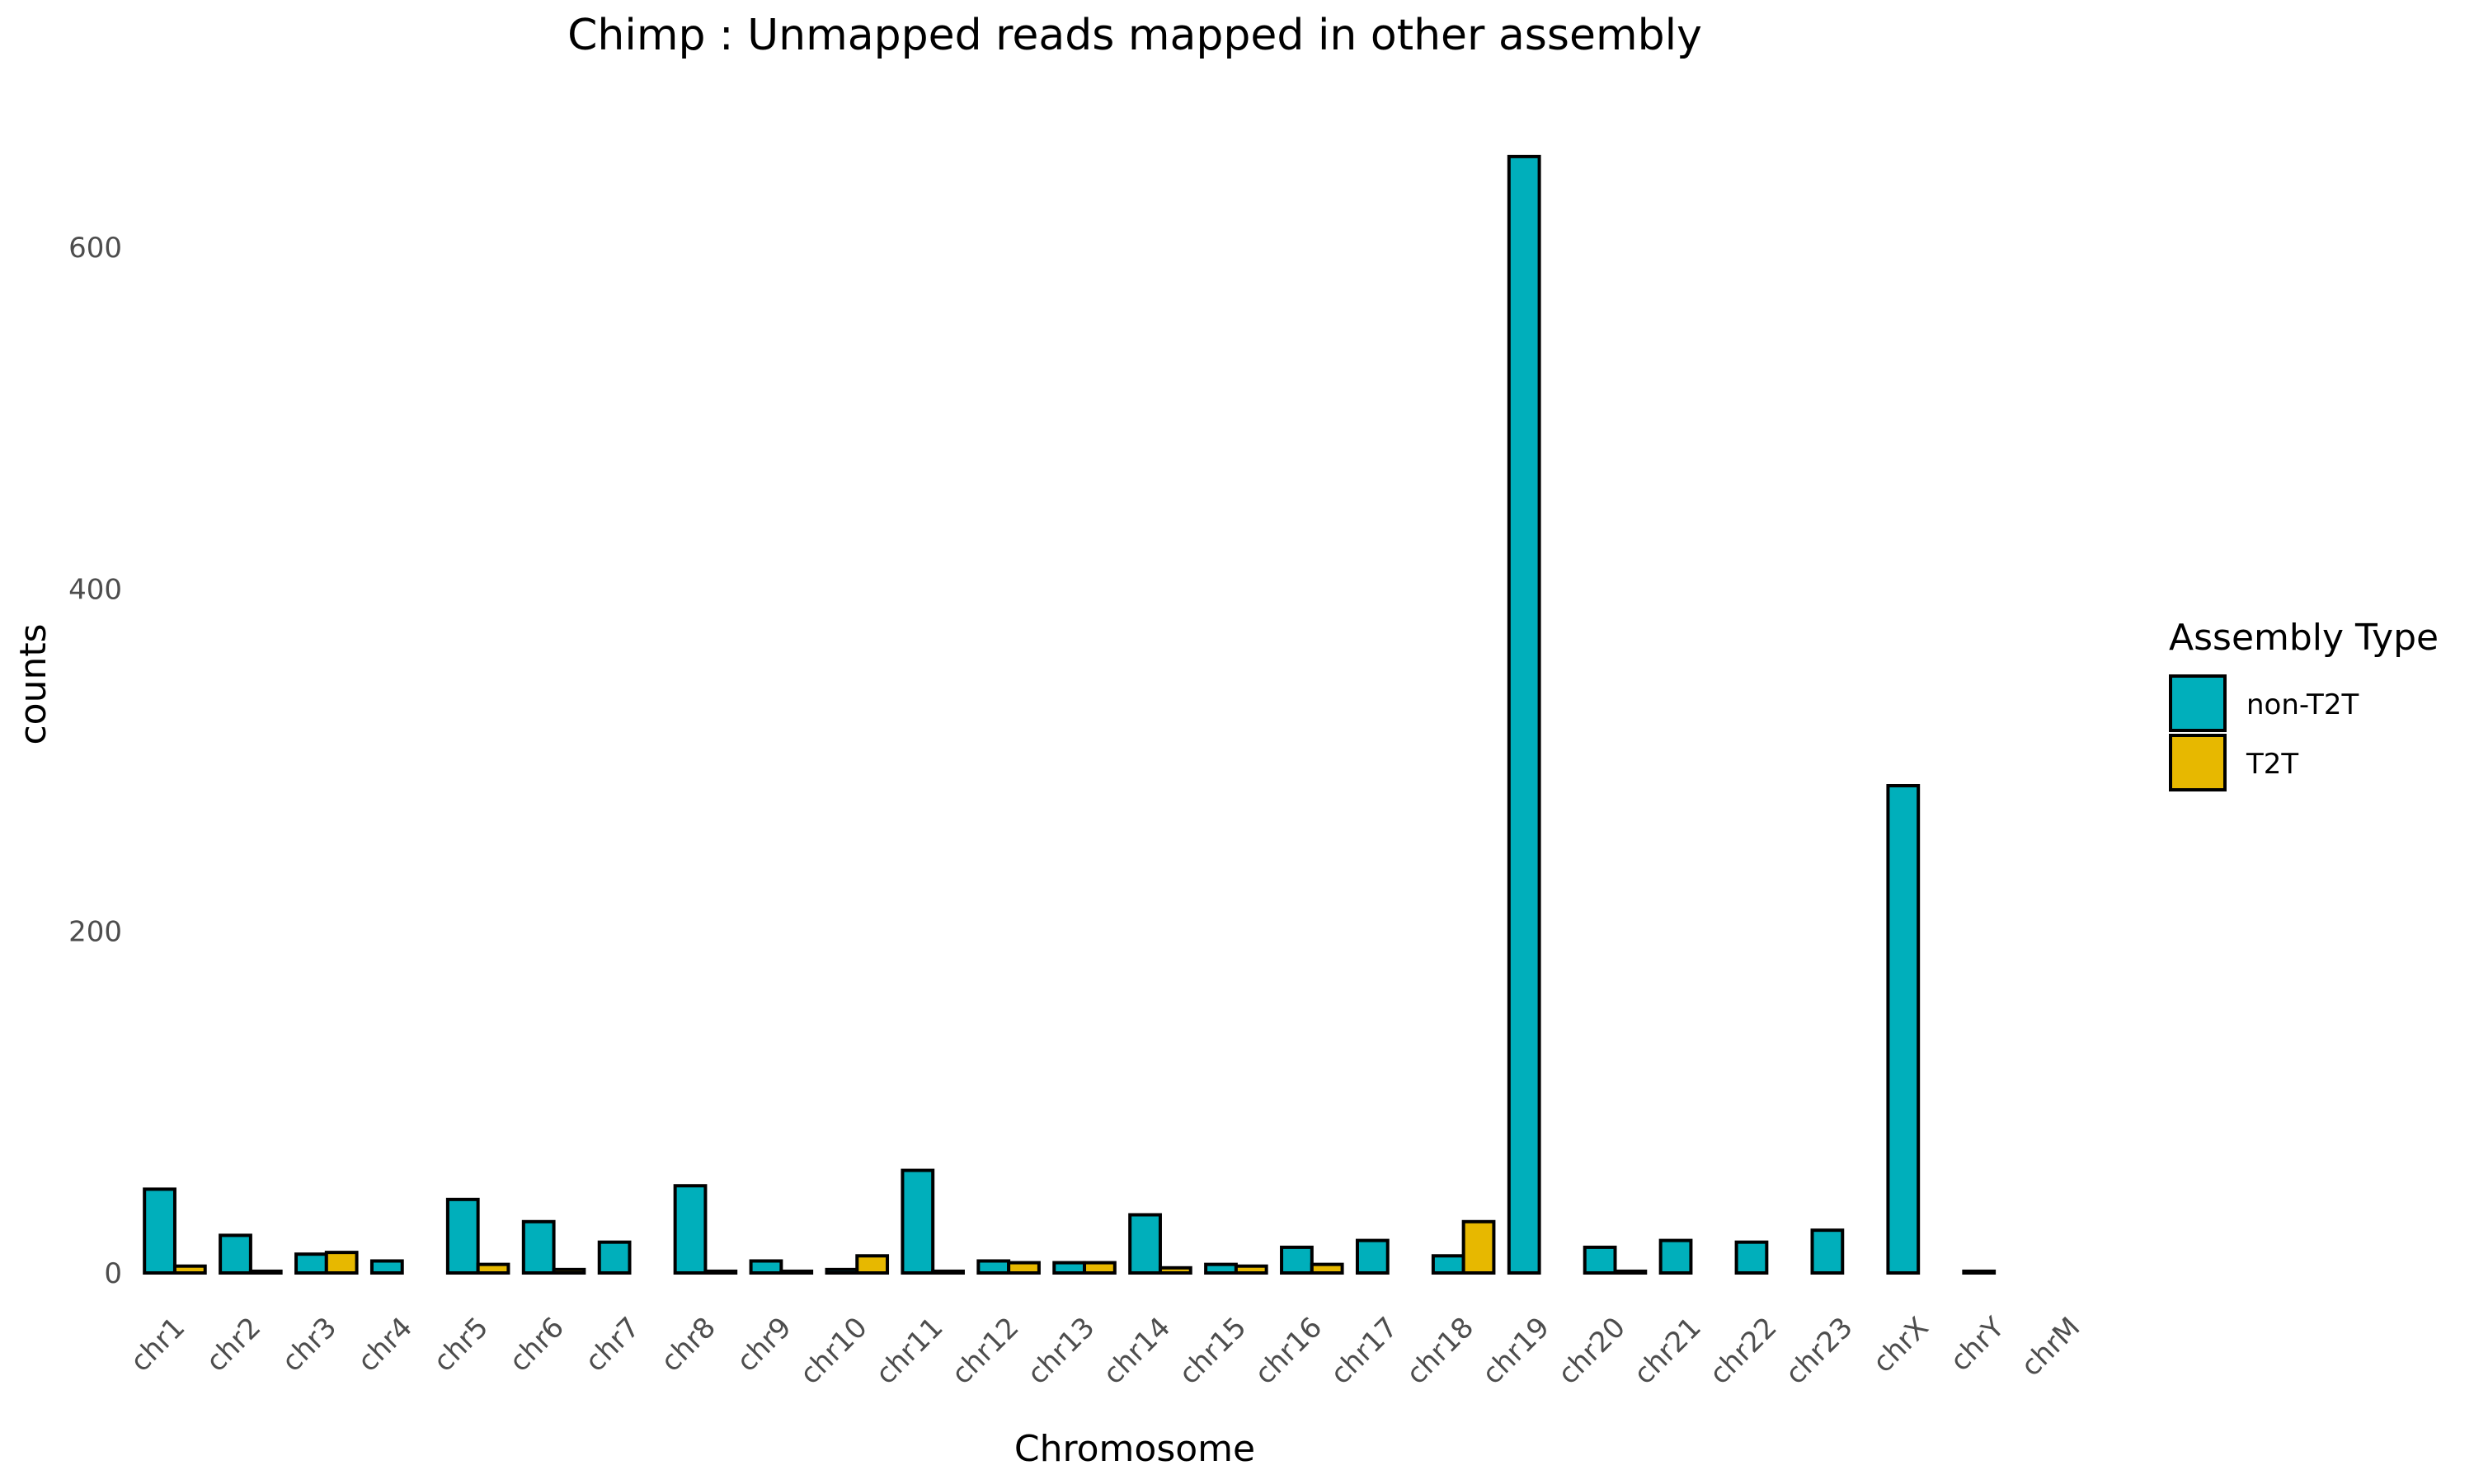 This screenshot has height=1484, width=2474. Describe the element at coordinates (1600, 1260) in the screenshot. I see `bar-non-t2t-chr20` at that location.